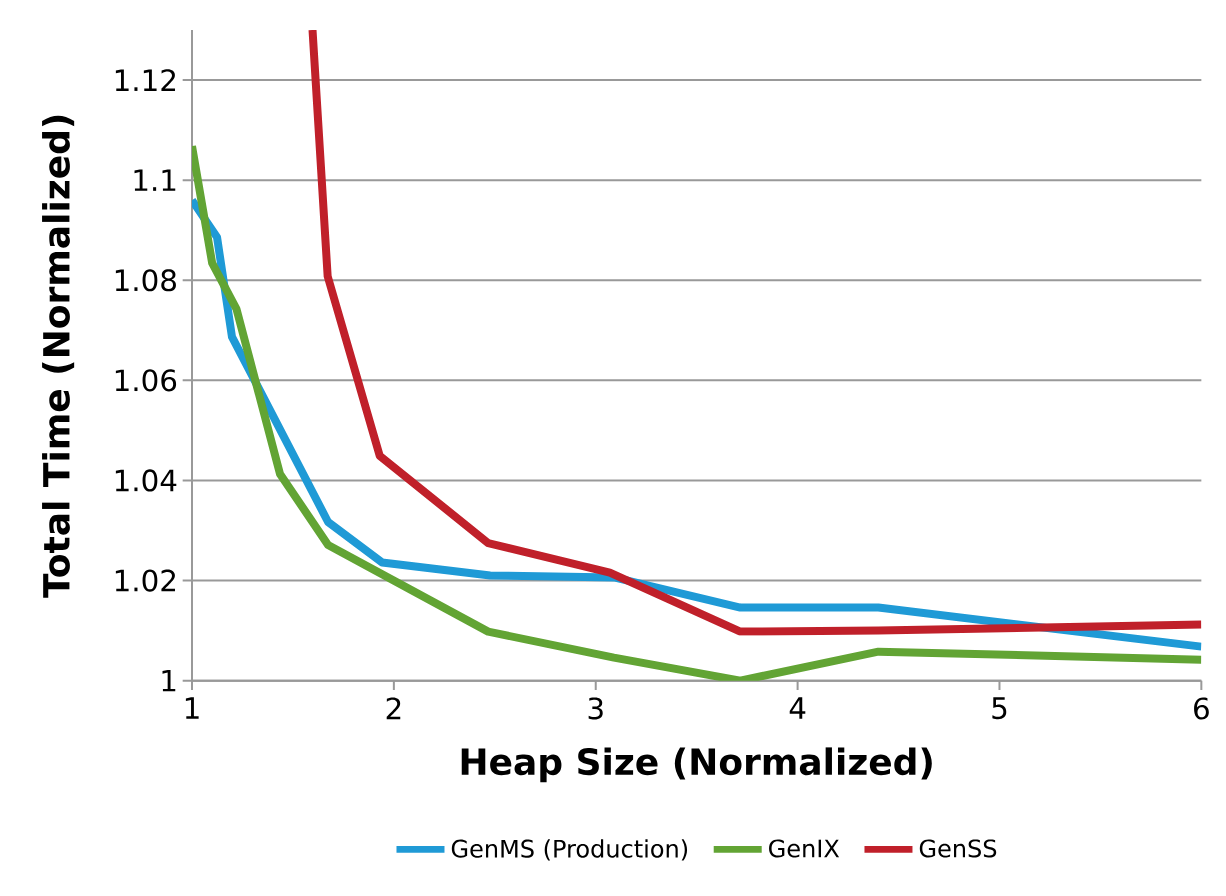 The height and width of the screenshot is (896, 1226). I want to click on x-tick-label: 4, so click(797, 708).